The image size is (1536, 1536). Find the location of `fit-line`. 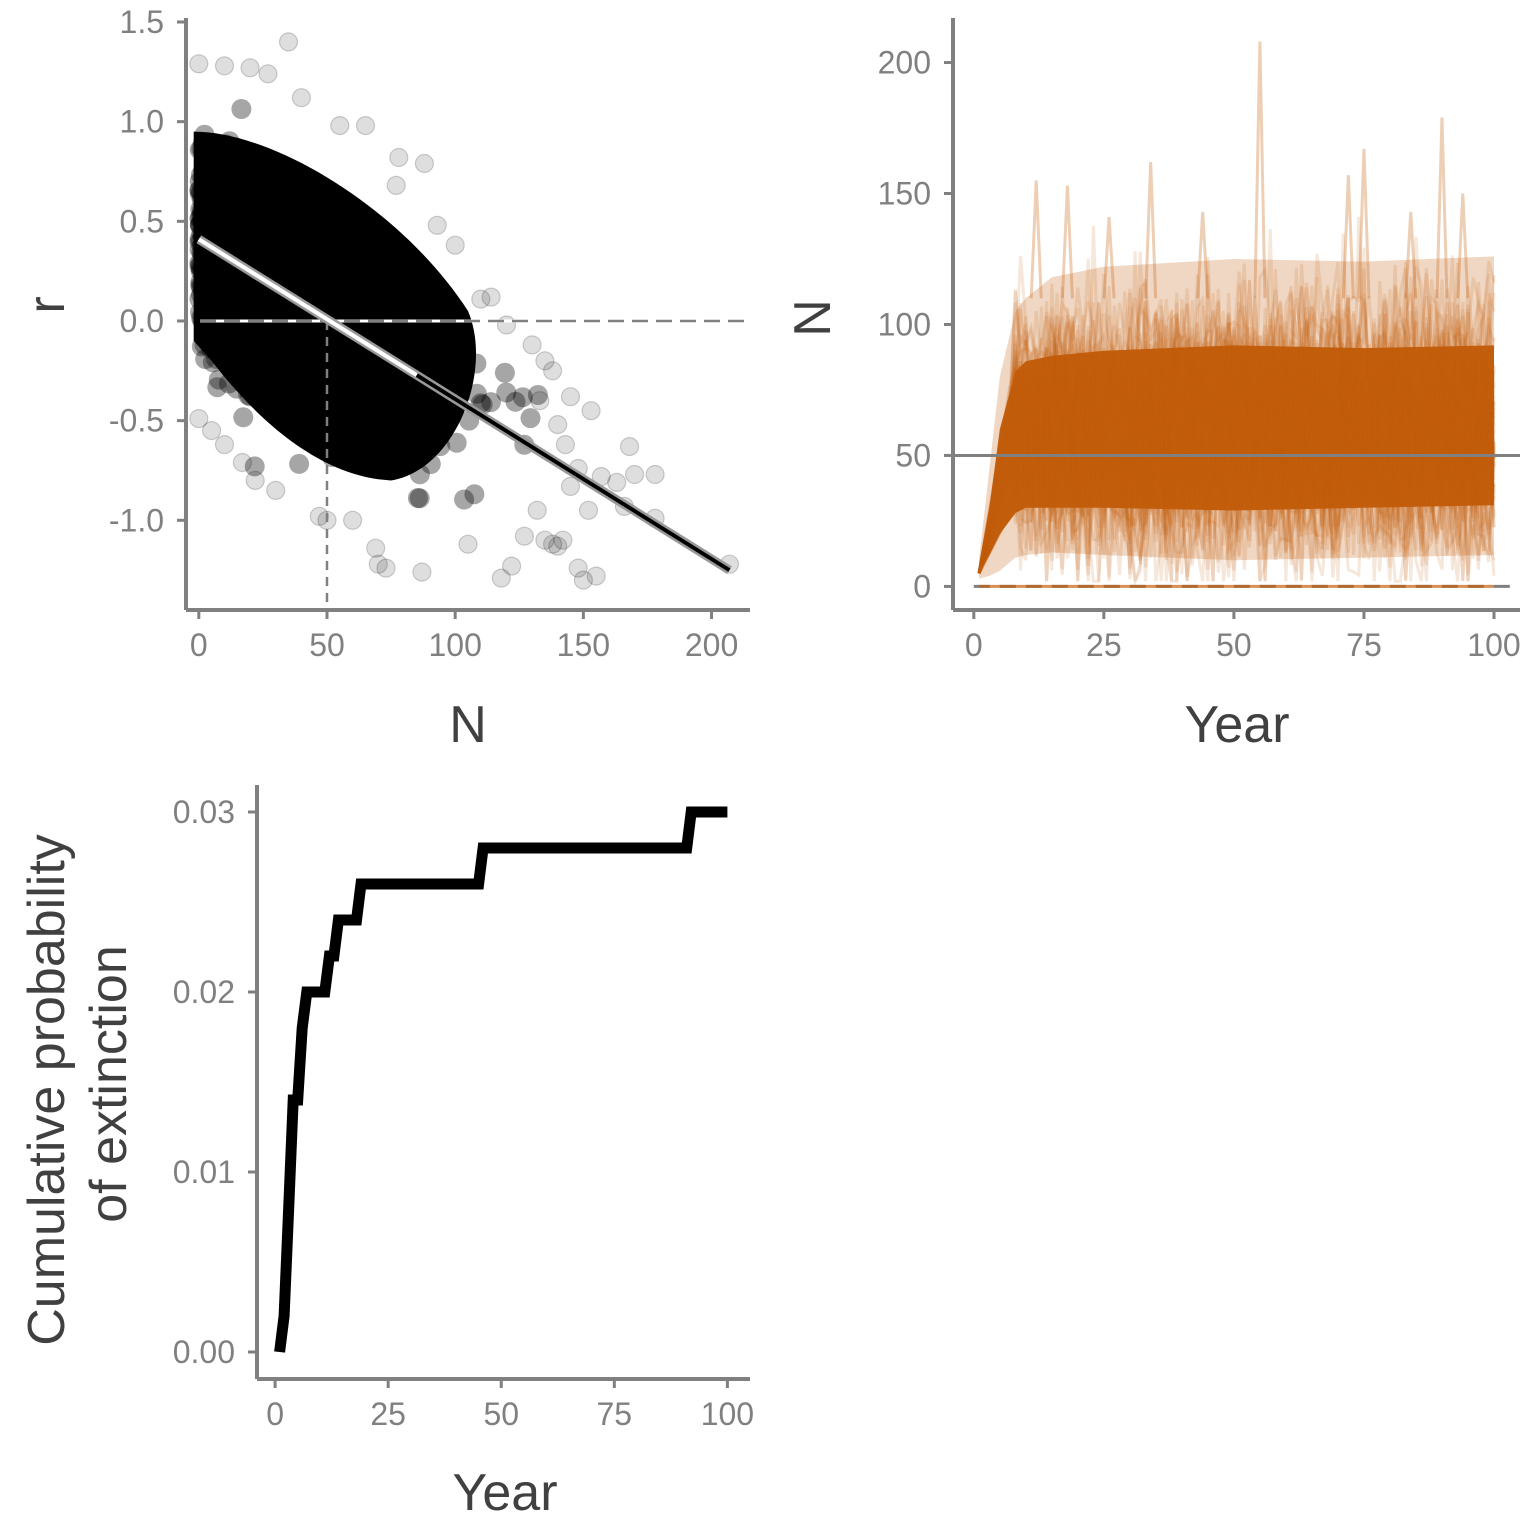

fit-line is located at coordinates (573, 472).